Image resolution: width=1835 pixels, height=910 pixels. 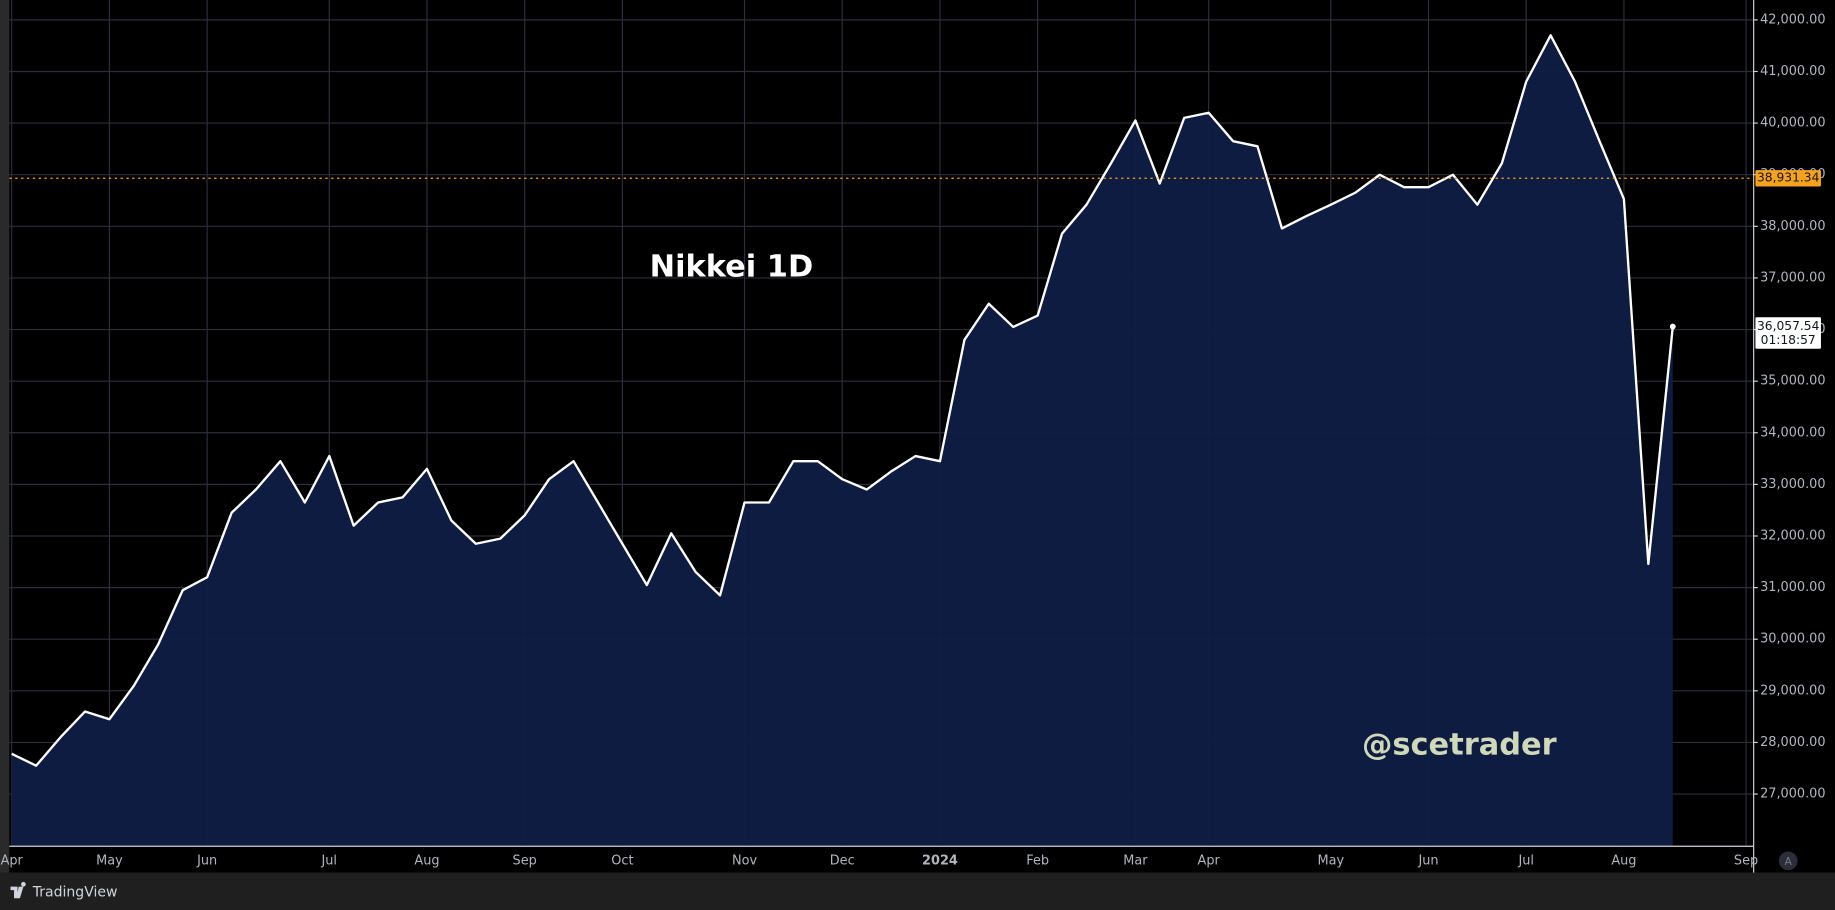 I want to click on auto-scale-label: A, so click(x=1789, y=862).